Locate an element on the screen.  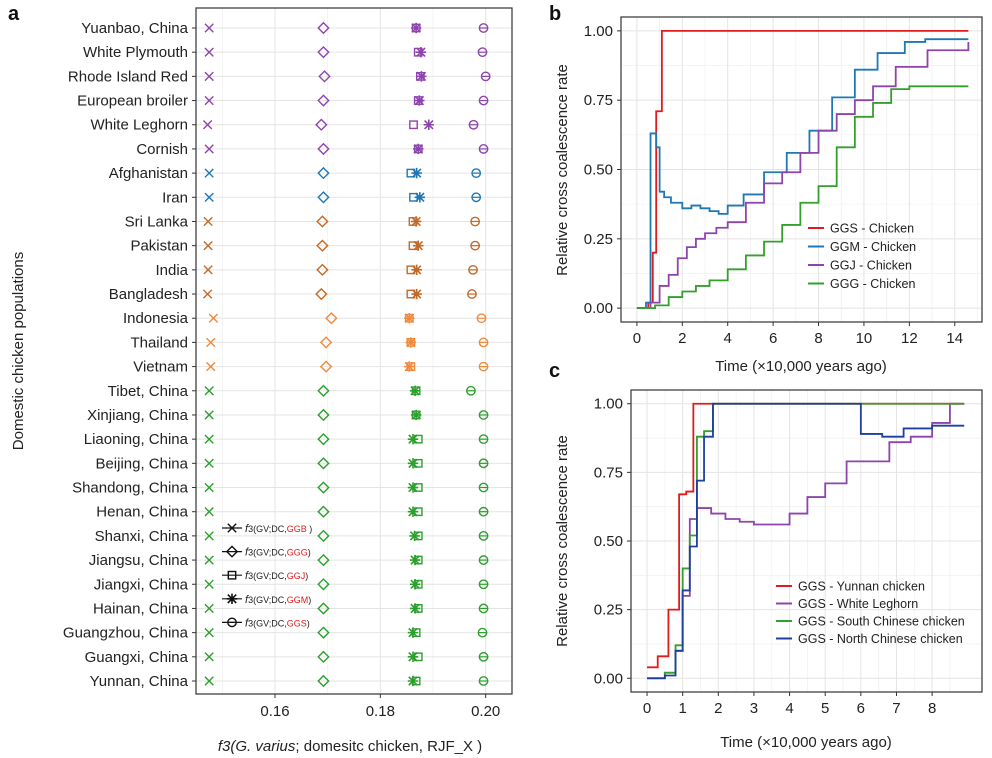
marker-star-yuanbao-china is located at coordinates (416, 28).